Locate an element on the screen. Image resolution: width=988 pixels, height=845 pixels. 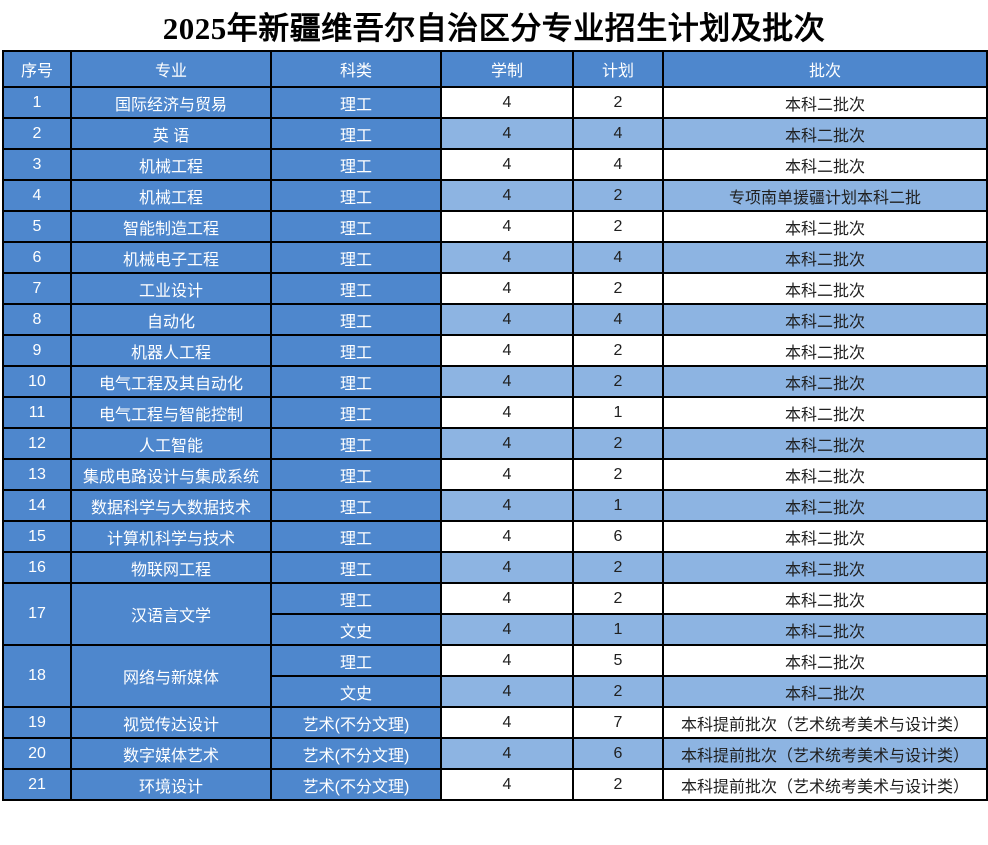
table-row: 15 计算机科学与技术 理工 4 6 本科二批次 is located at coordinates (495, 536).